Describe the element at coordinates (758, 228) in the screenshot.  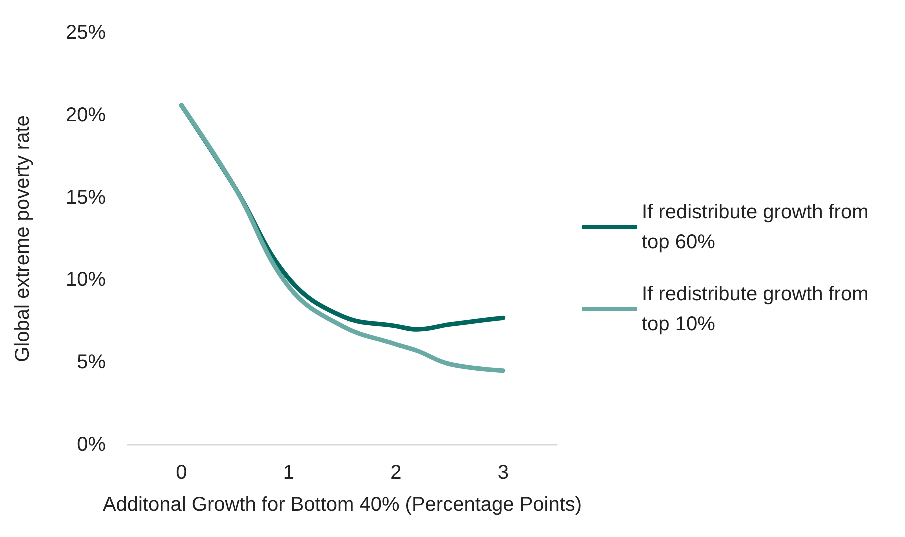
I see `legend-label: If redistribute growth from top 60%` at that location.